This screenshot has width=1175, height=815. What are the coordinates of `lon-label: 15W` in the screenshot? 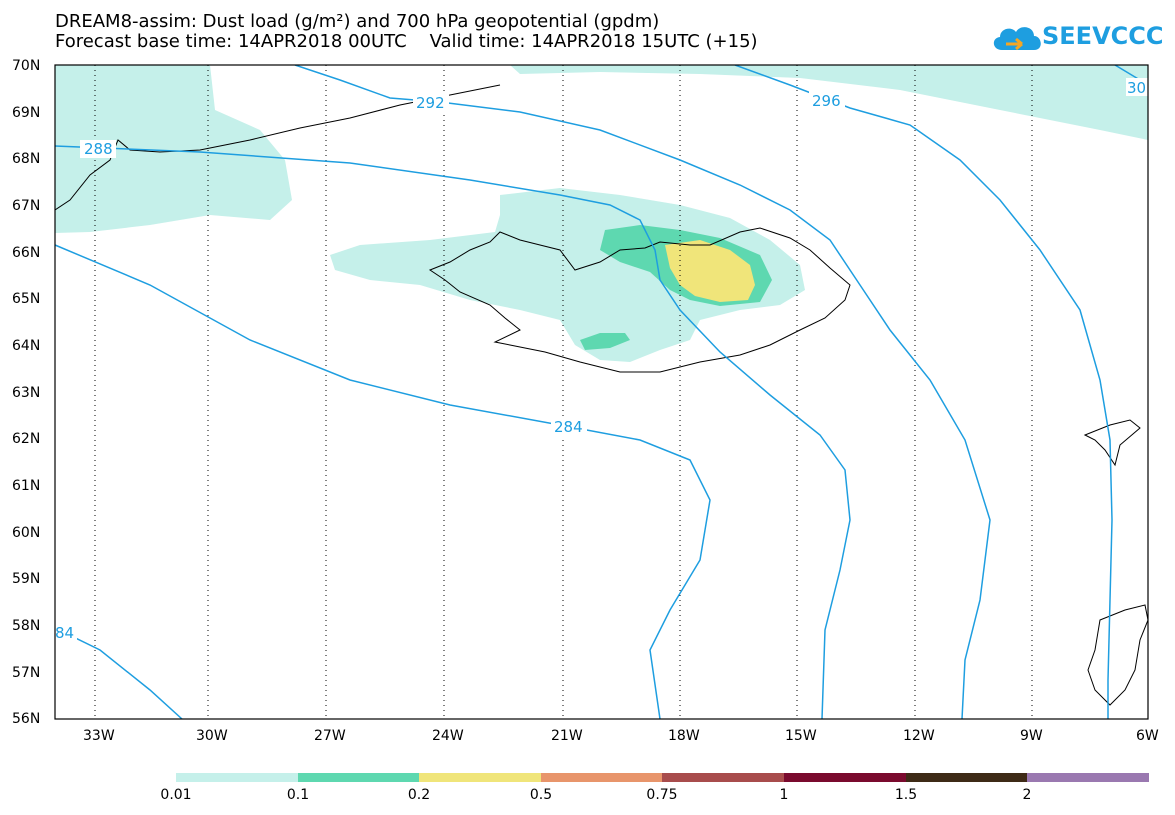 It's located at (801, 736).